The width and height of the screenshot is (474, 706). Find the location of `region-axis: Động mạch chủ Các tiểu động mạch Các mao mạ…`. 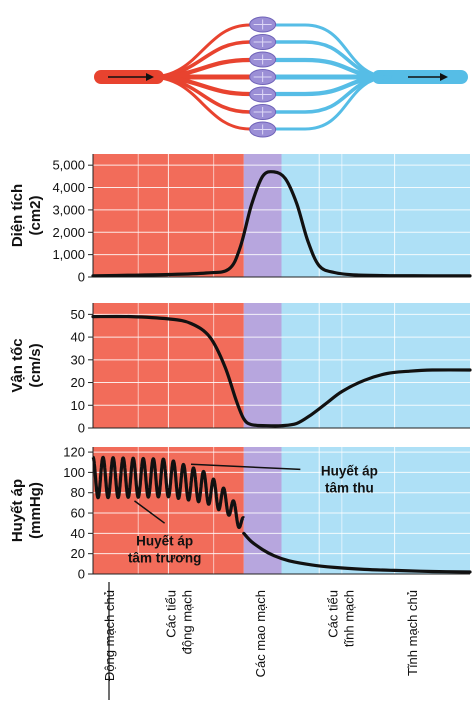

region-axis: Động mạch chủ Các tiểu động mạch Các mao mạ… is located at coordinates (261, 641).